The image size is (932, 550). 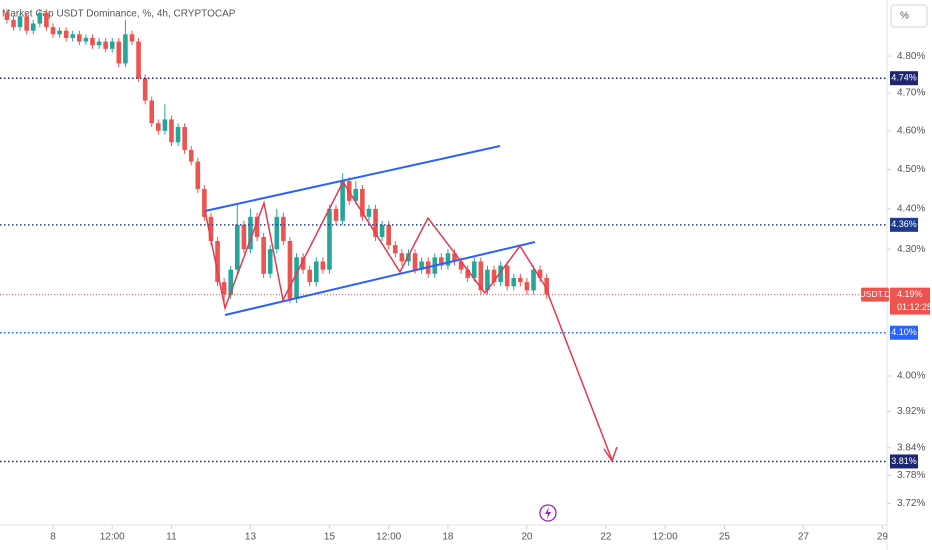 I want to click on level-badge-label: 4.10%, so click(x=904, y=332).